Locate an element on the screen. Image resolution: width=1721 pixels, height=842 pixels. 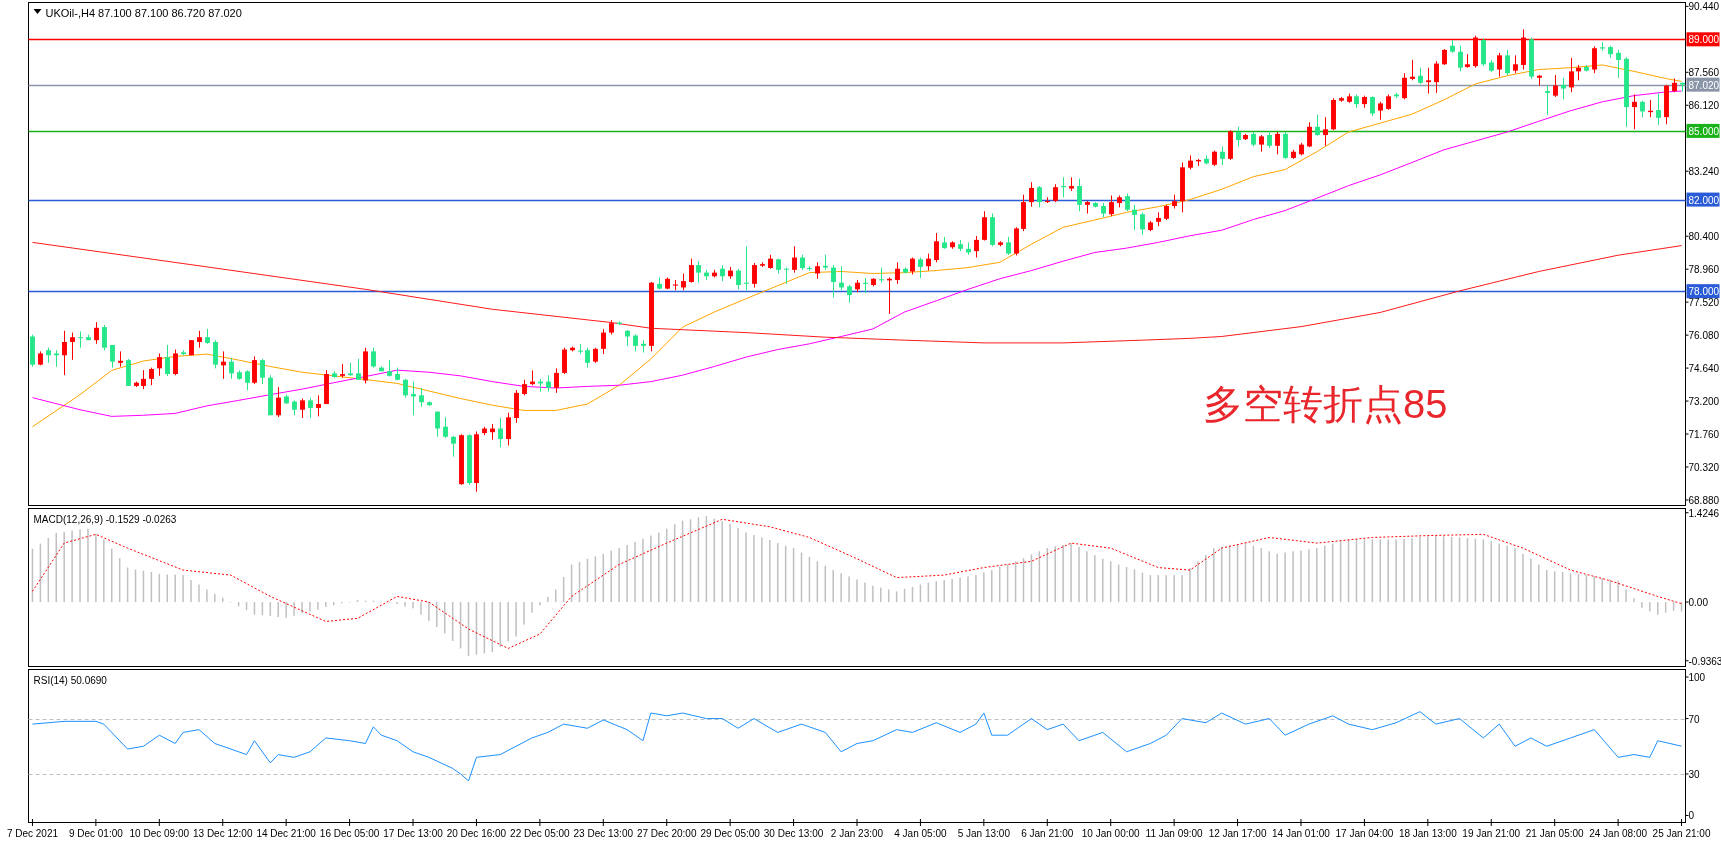
x-tick-label: 19 Jan 21:00 is located at coordinates (1491, 833).